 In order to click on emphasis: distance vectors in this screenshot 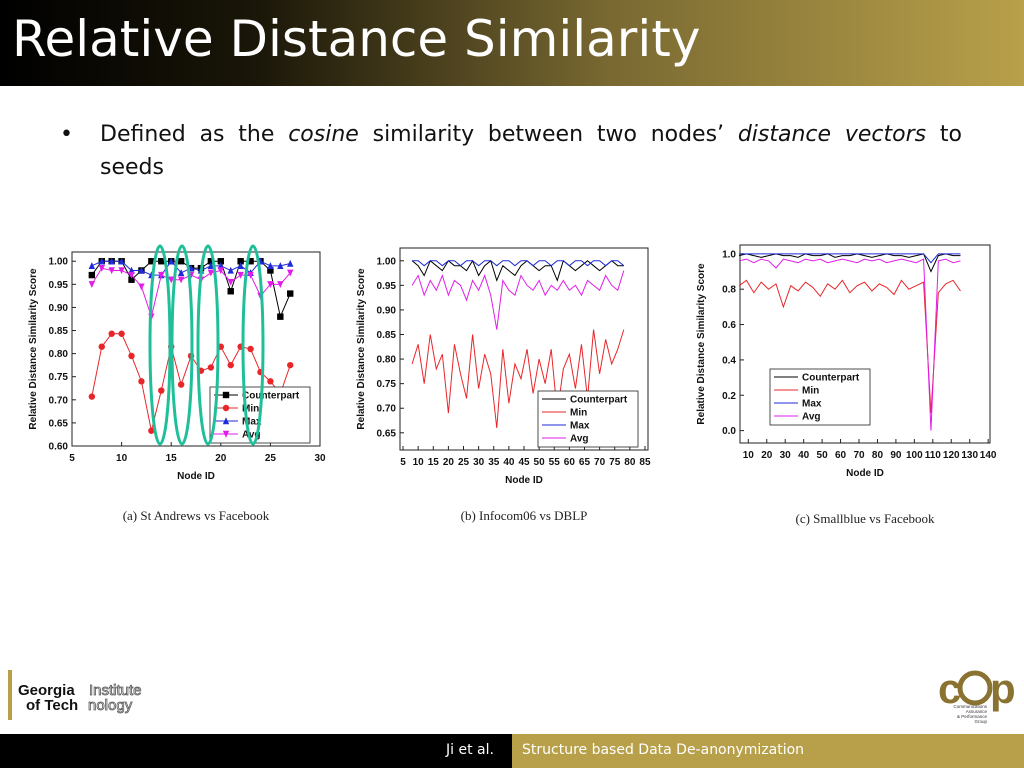, I will do `click(832, 134)`.